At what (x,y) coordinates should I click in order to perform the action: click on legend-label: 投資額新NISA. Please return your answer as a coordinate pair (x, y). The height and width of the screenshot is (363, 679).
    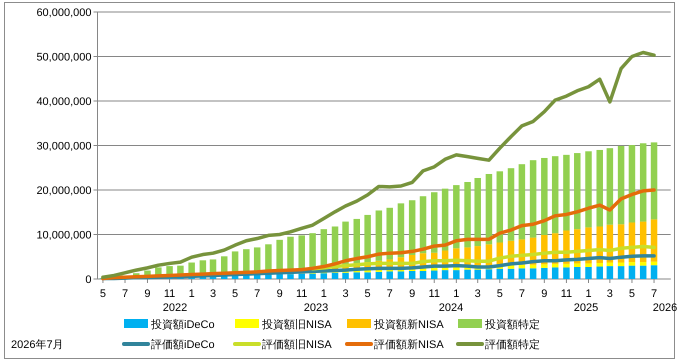
    Looking at the image, I should click on (408, 324).